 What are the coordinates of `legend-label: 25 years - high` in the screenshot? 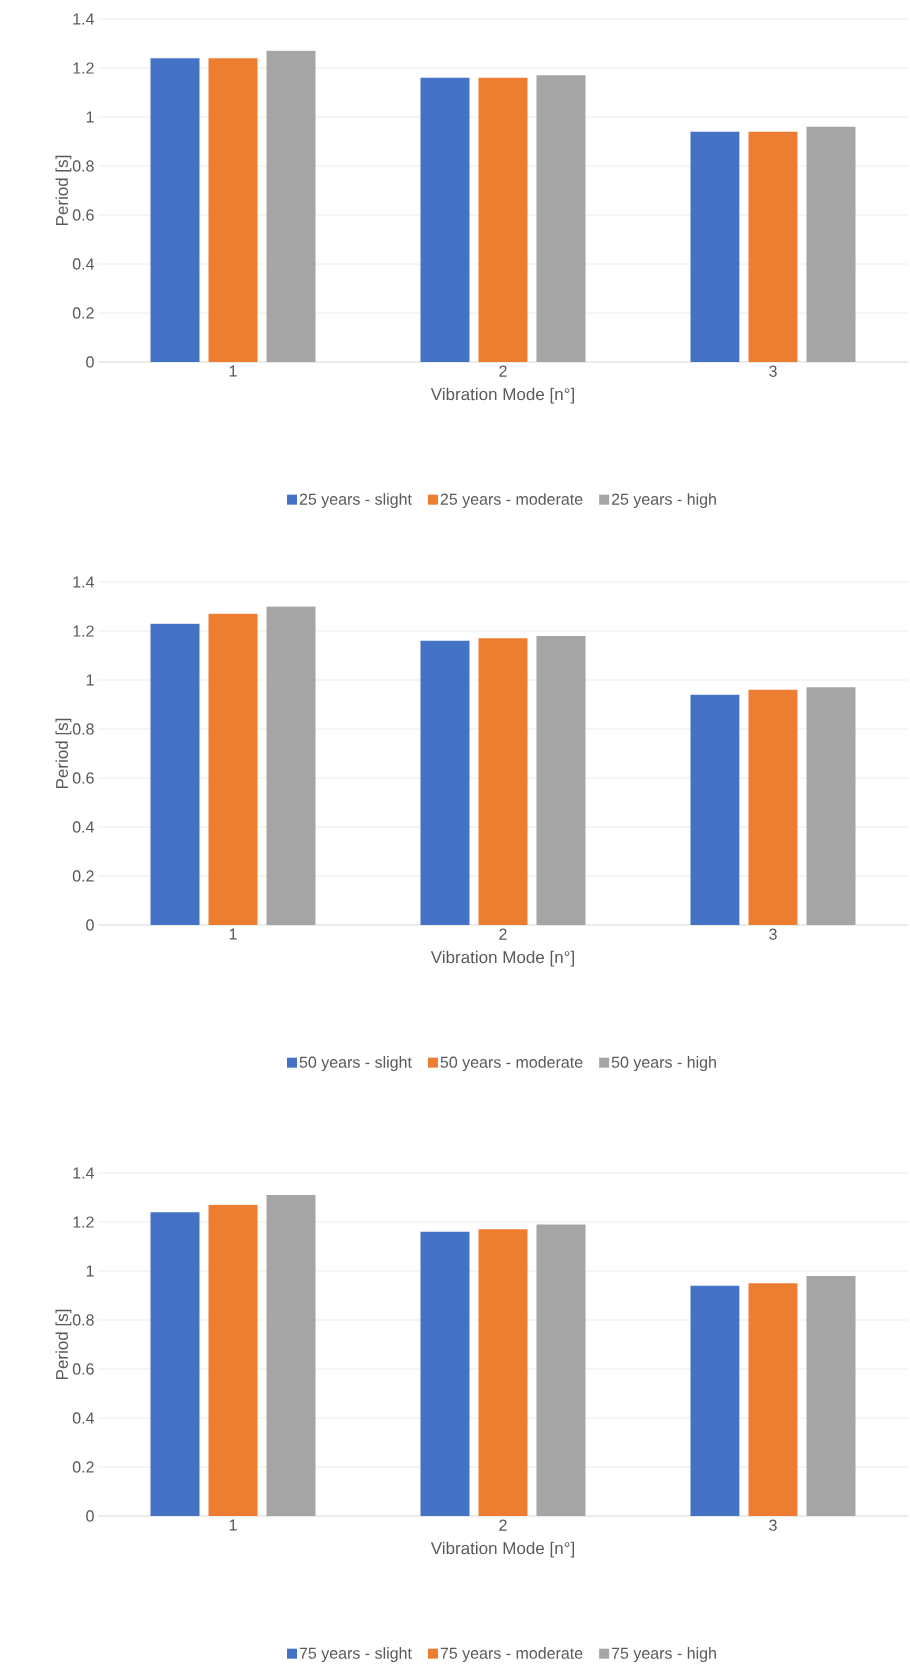 It's located at (663, 501).